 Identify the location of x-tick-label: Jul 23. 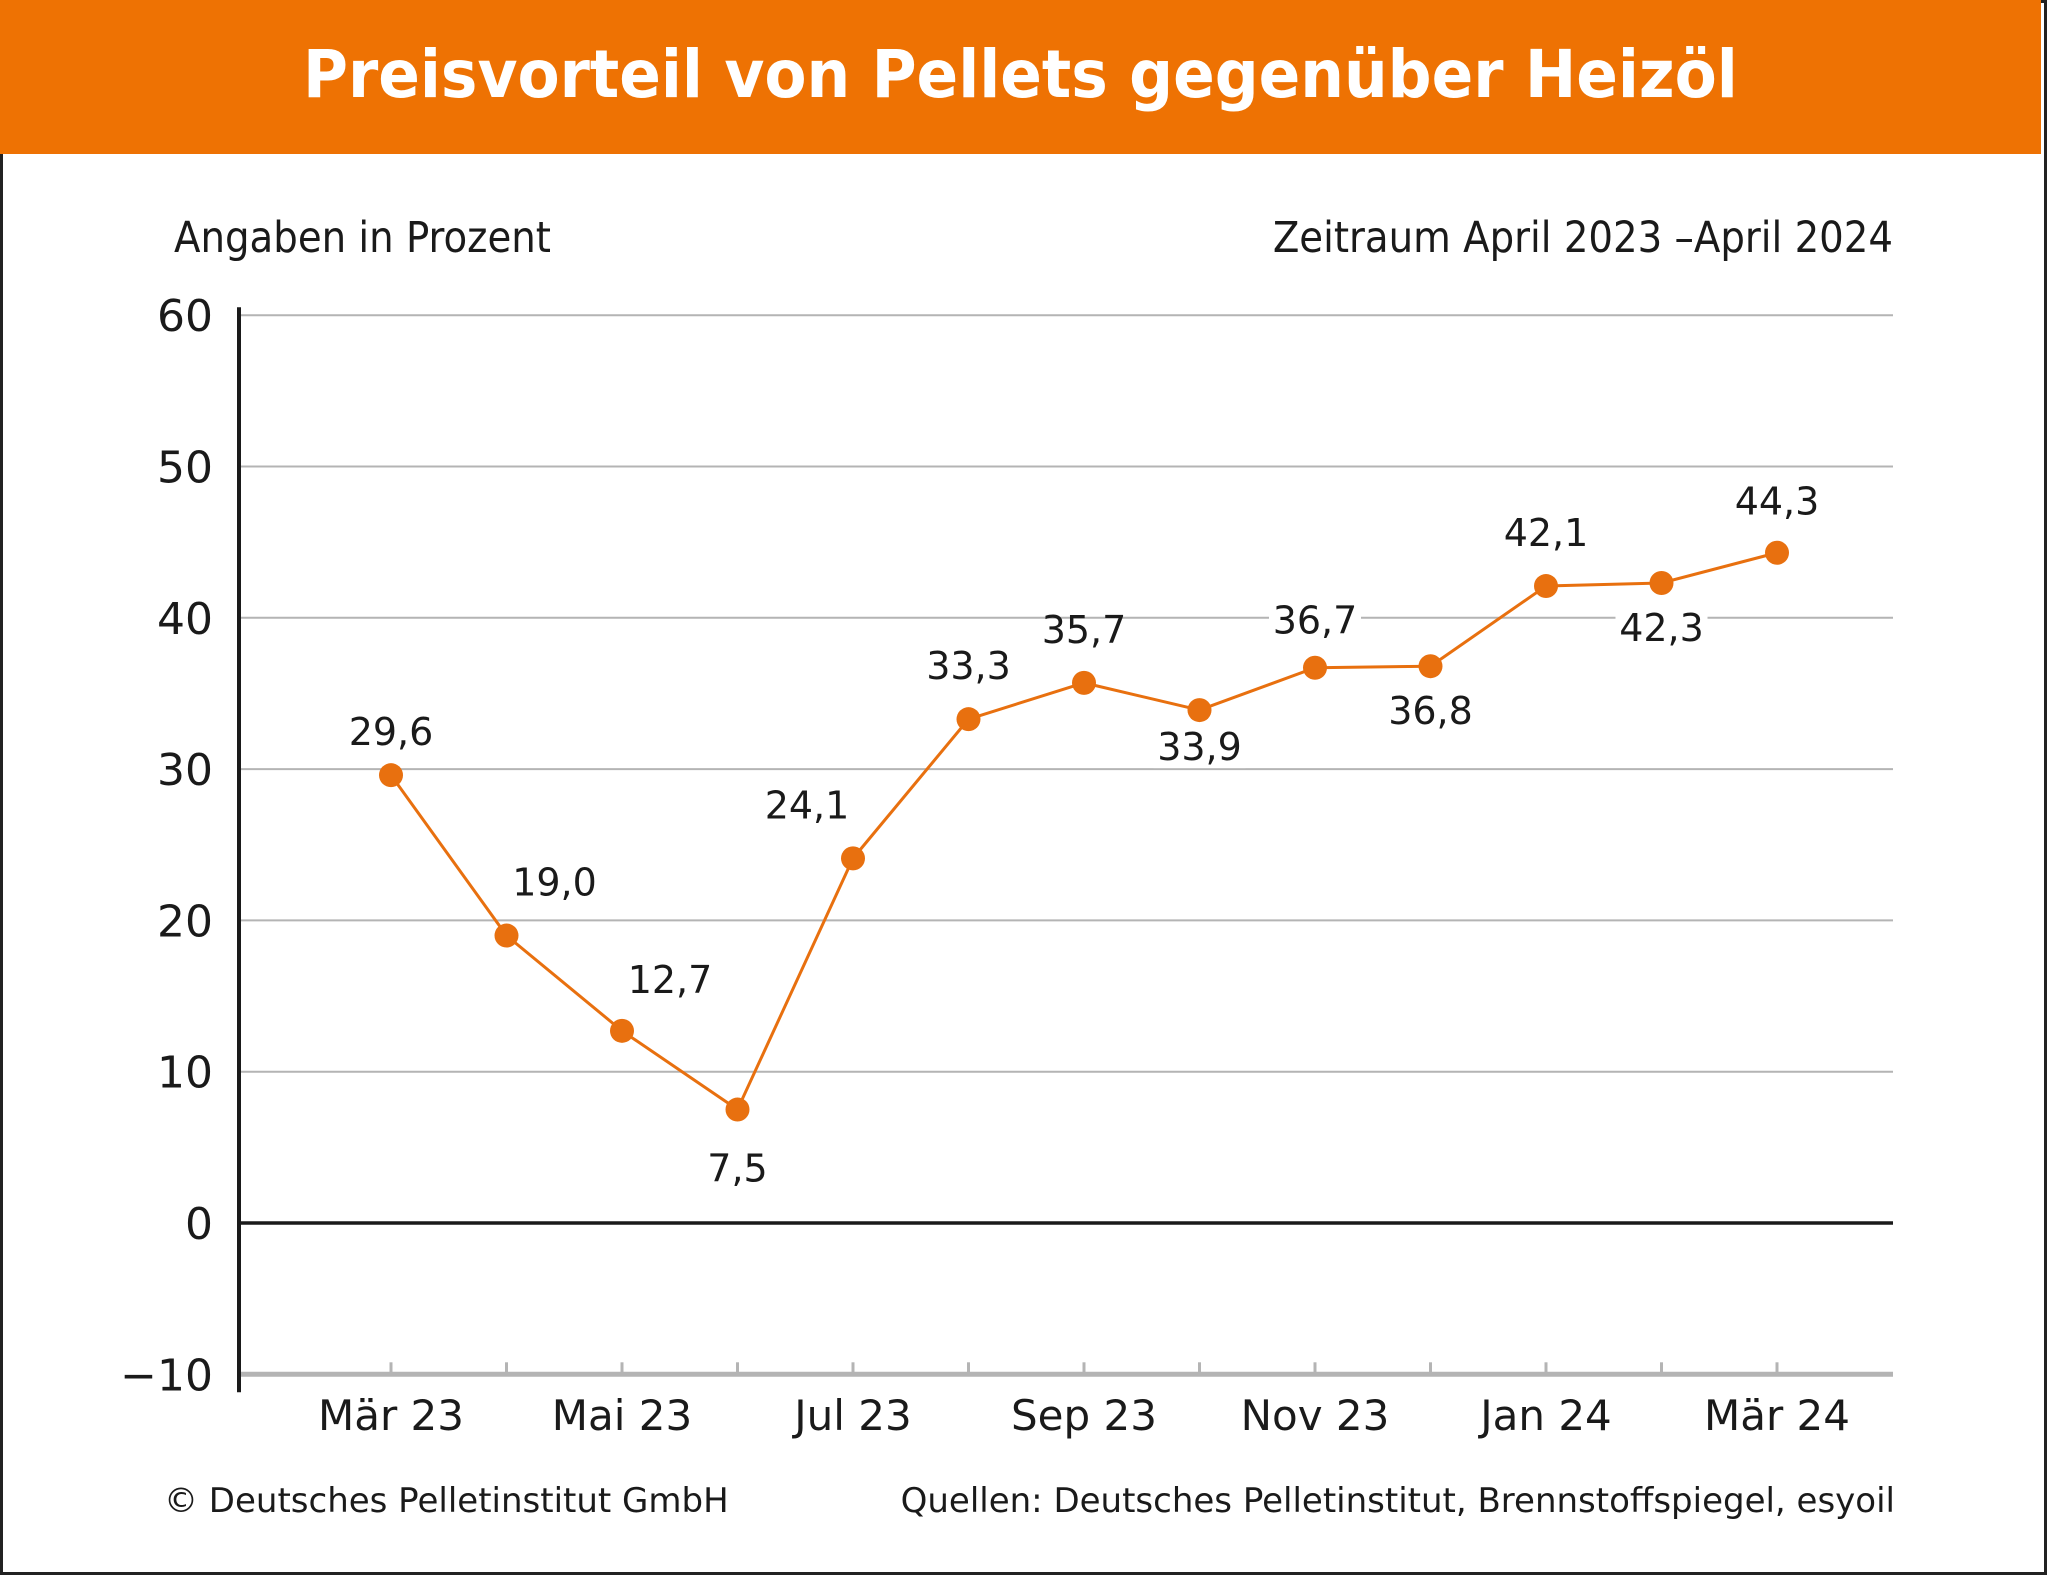
(851, 1415).